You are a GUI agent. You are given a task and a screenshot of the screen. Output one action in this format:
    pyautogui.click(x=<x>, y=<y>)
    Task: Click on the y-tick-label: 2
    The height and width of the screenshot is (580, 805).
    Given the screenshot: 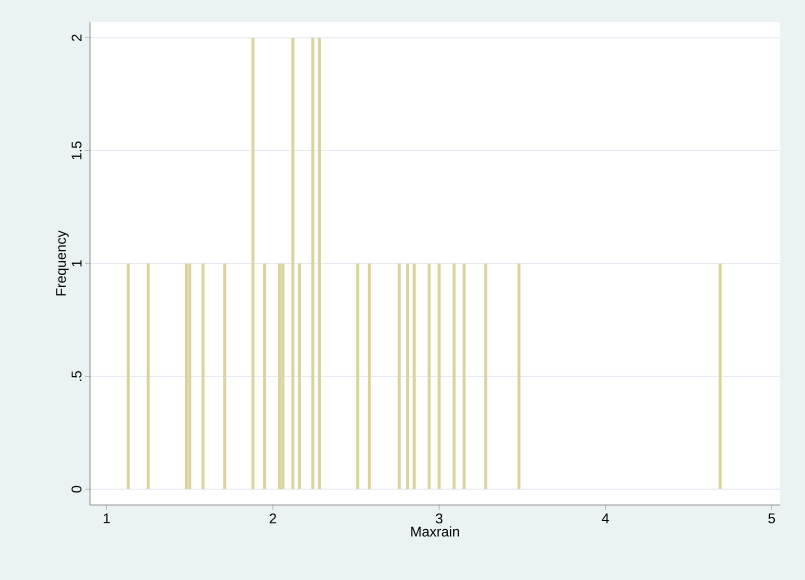 What is the action you would take?
    pyautogui.click(x=77, y=37)
    